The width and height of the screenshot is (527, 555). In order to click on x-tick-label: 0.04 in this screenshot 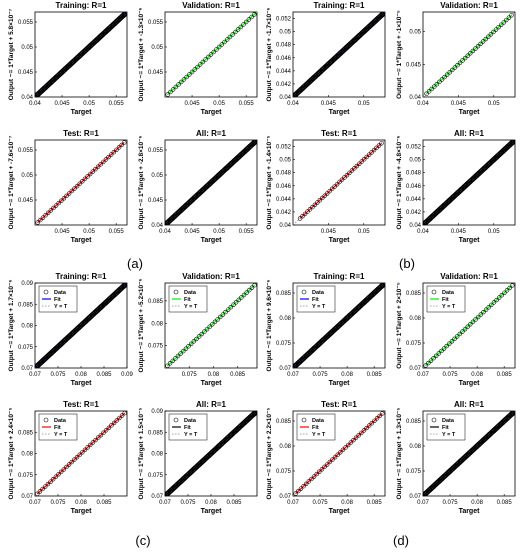, I will do `click(423, 104)`.